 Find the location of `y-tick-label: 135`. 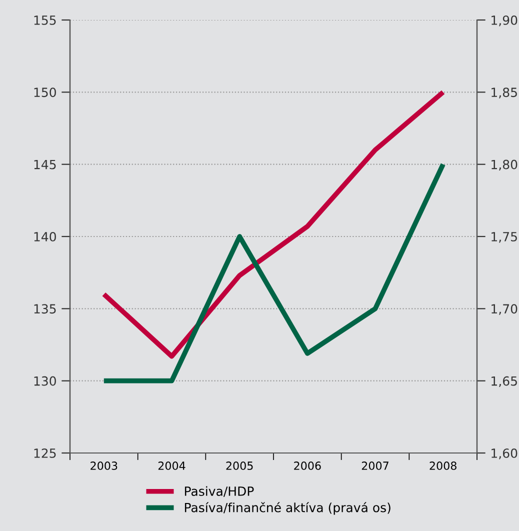

y-tick-label: 135 is located at coordinates (45, 309).